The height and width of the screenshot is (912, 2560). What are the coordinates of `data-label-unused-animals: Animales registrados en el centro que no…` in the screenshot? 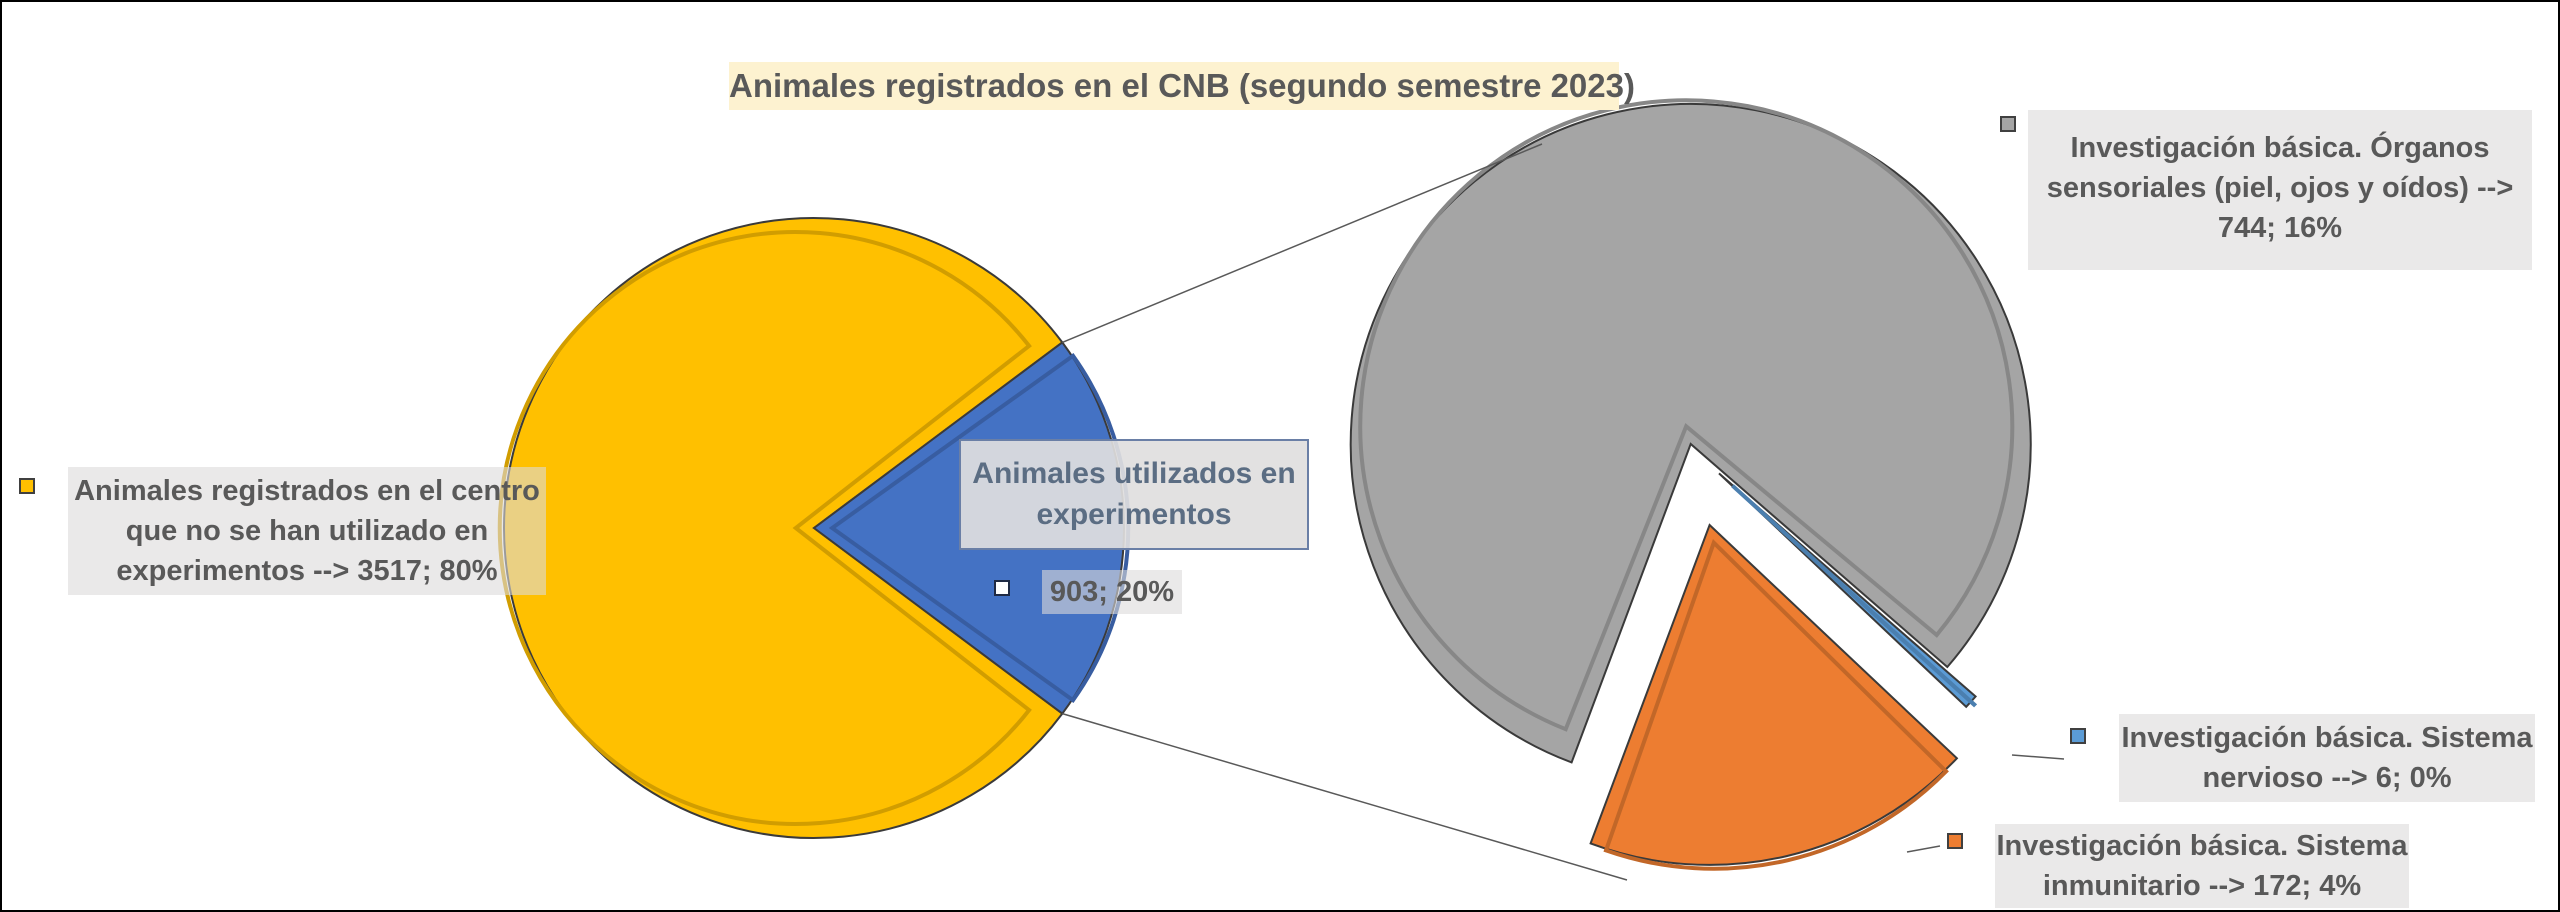 It's located at (307, 531).